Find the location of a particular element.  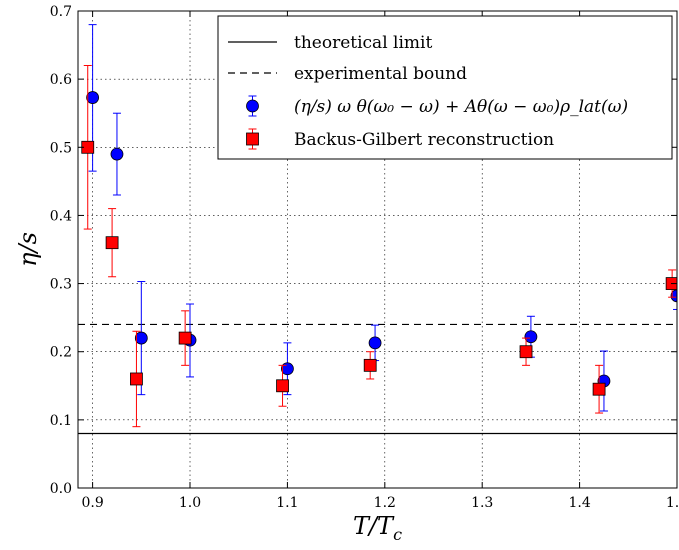

x-tick-label: 1.1 is located at coordinates (287, 503).